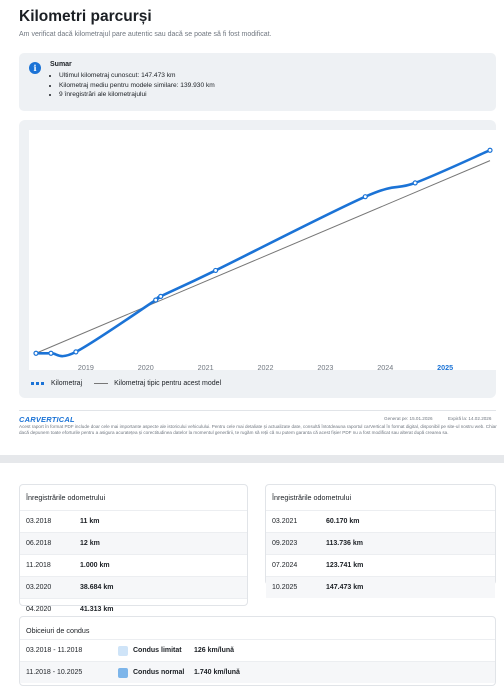  What do you see at coordinates (252, 459) in the screenshot?
I see `page-separator` at bounding box center [252, 459].